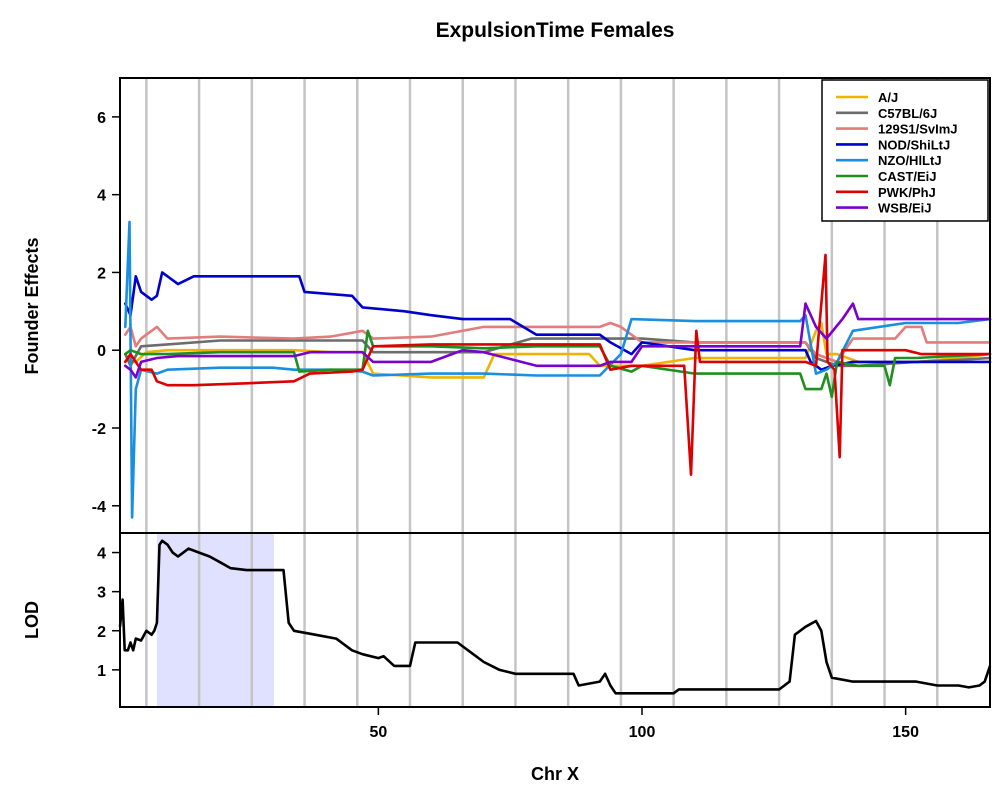 The image size is (1000, 800). I want to click on x-tick-label: 50, so click(378, 732).